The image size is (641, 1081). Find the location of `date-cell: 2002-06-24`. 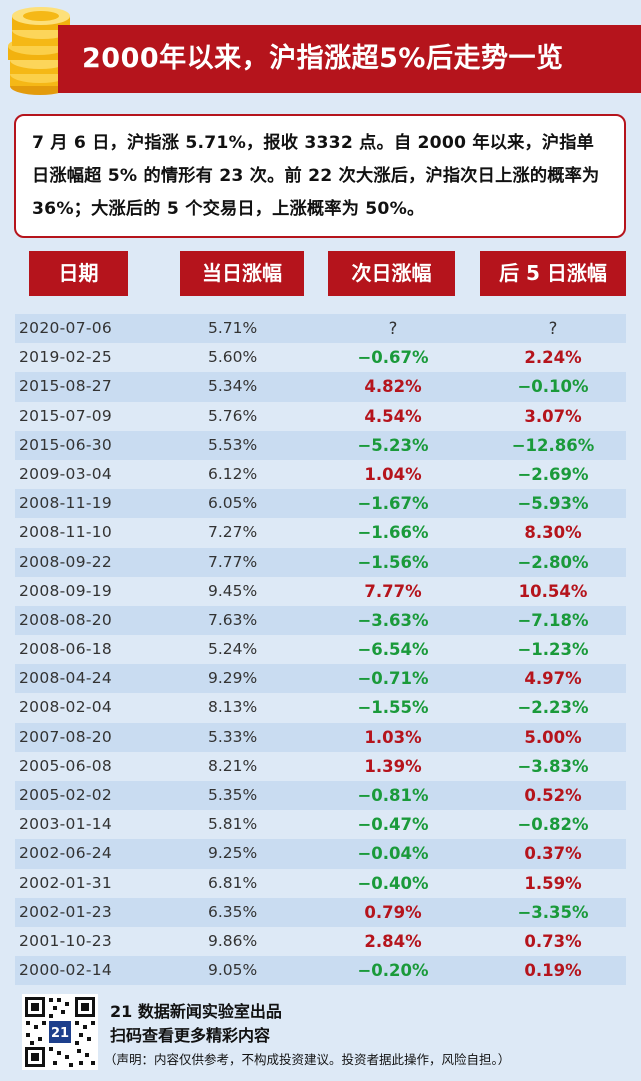

date-cell: 2002-06-24 is located at coordinates (66, 853).